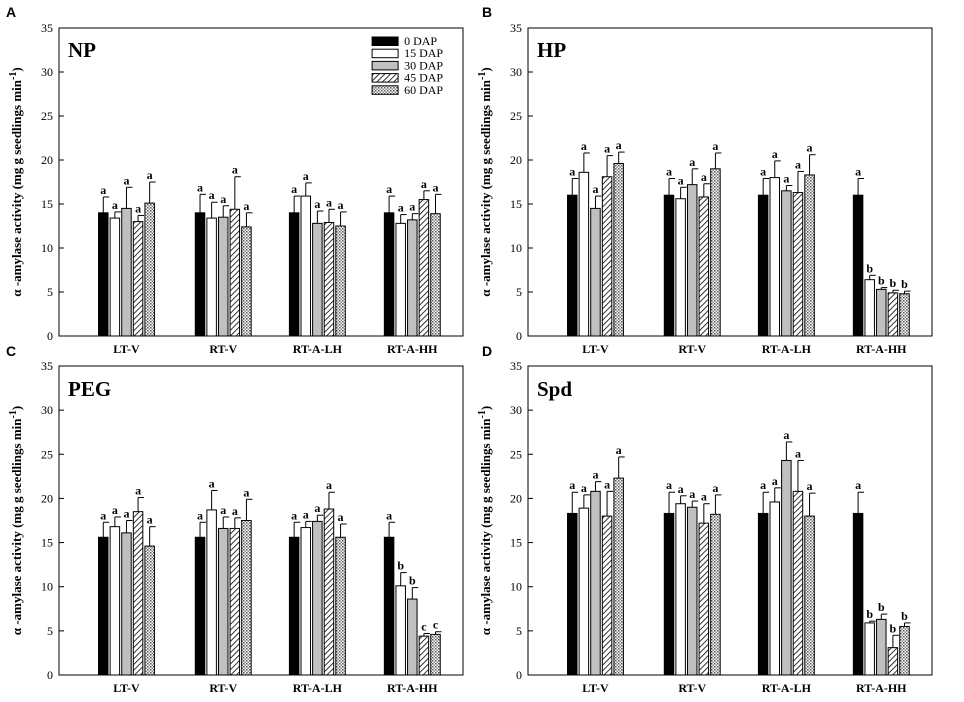 Image resolution: width=964 pixels, height=702 pixels. Describe the element at coordinates (420, 41) in the screenshot. I see `legend-entry: 0 DAP` at that location.